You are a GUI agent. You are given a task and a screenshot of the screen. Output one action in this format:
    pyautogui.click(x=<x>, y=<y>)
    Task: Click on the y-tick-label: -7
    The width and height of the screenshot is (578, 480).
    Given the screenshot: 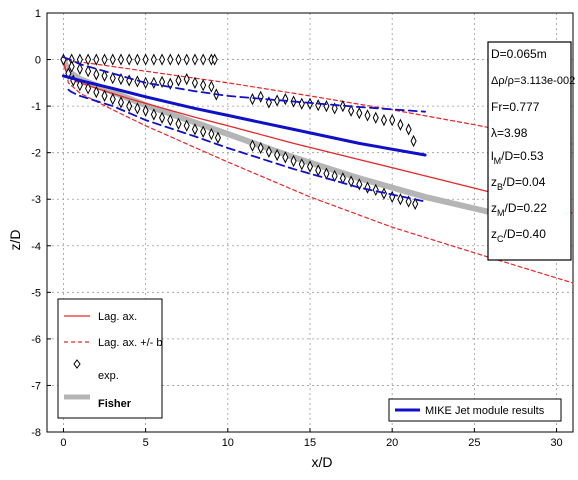 What is the action you would take?
    pyautogui.click(x=36, y=386)
    